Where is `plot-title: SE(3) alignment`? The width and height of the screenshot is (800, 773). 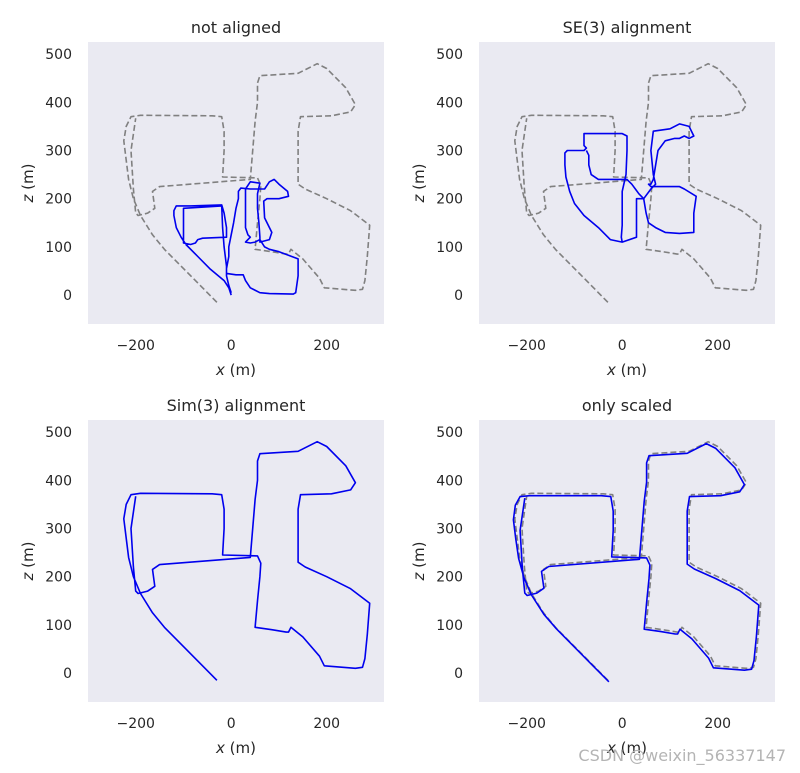 plot-title: SE(3) alignment is located at coordinates (627, 27).